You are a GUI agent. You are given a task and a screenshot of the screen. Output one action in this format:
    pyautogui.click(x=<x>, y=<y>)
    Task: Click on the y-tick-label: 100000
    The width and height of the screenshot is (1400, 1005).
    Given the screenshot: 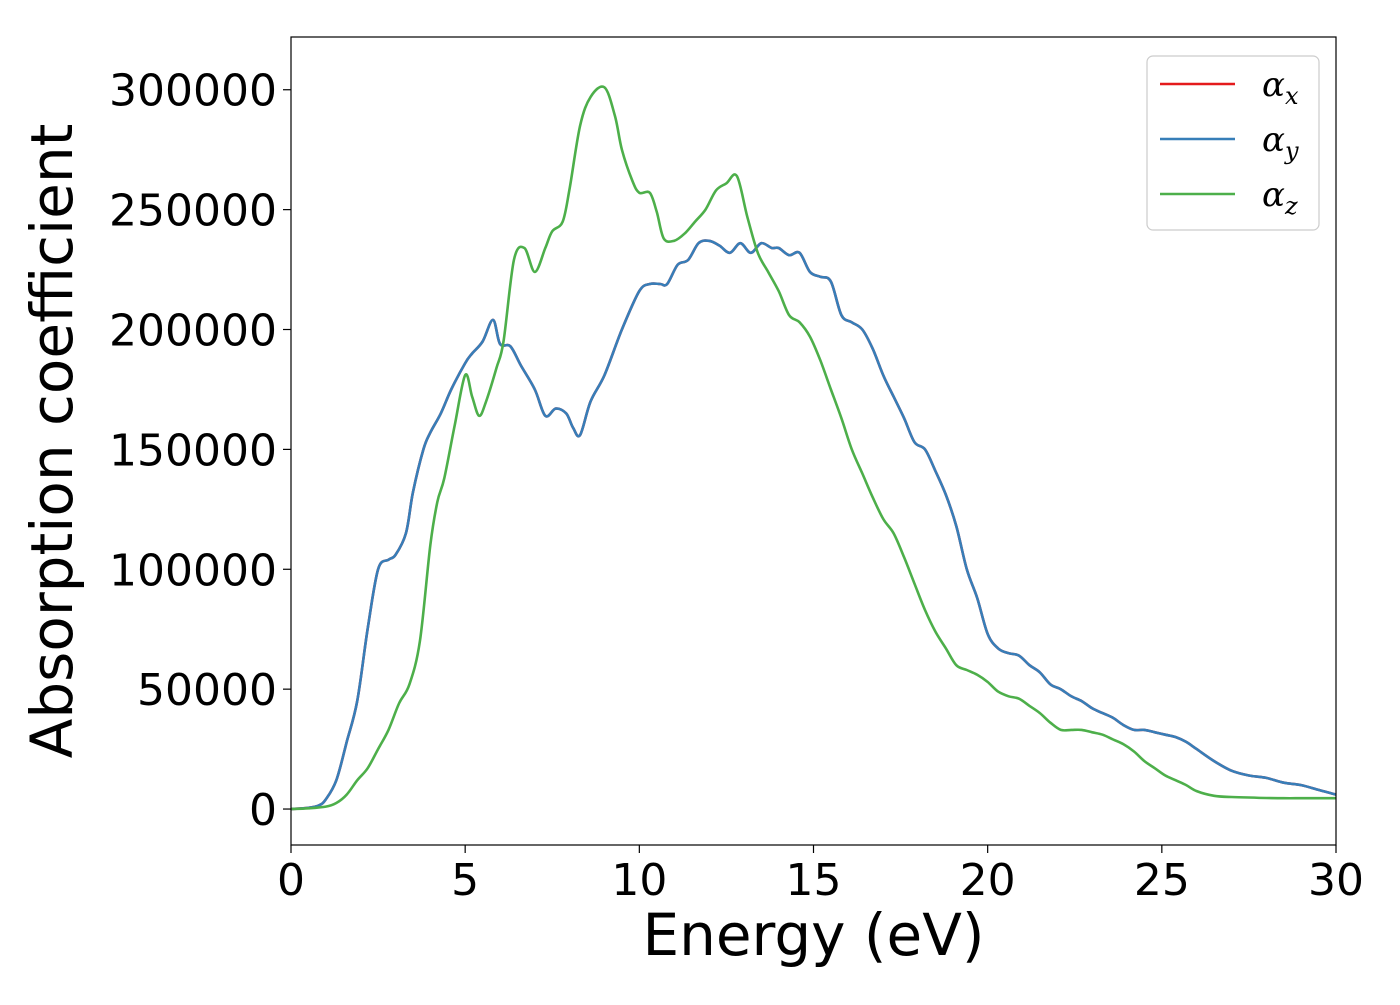 What is the action you would take?
    pyautogui.click(x=193, y=570)
    